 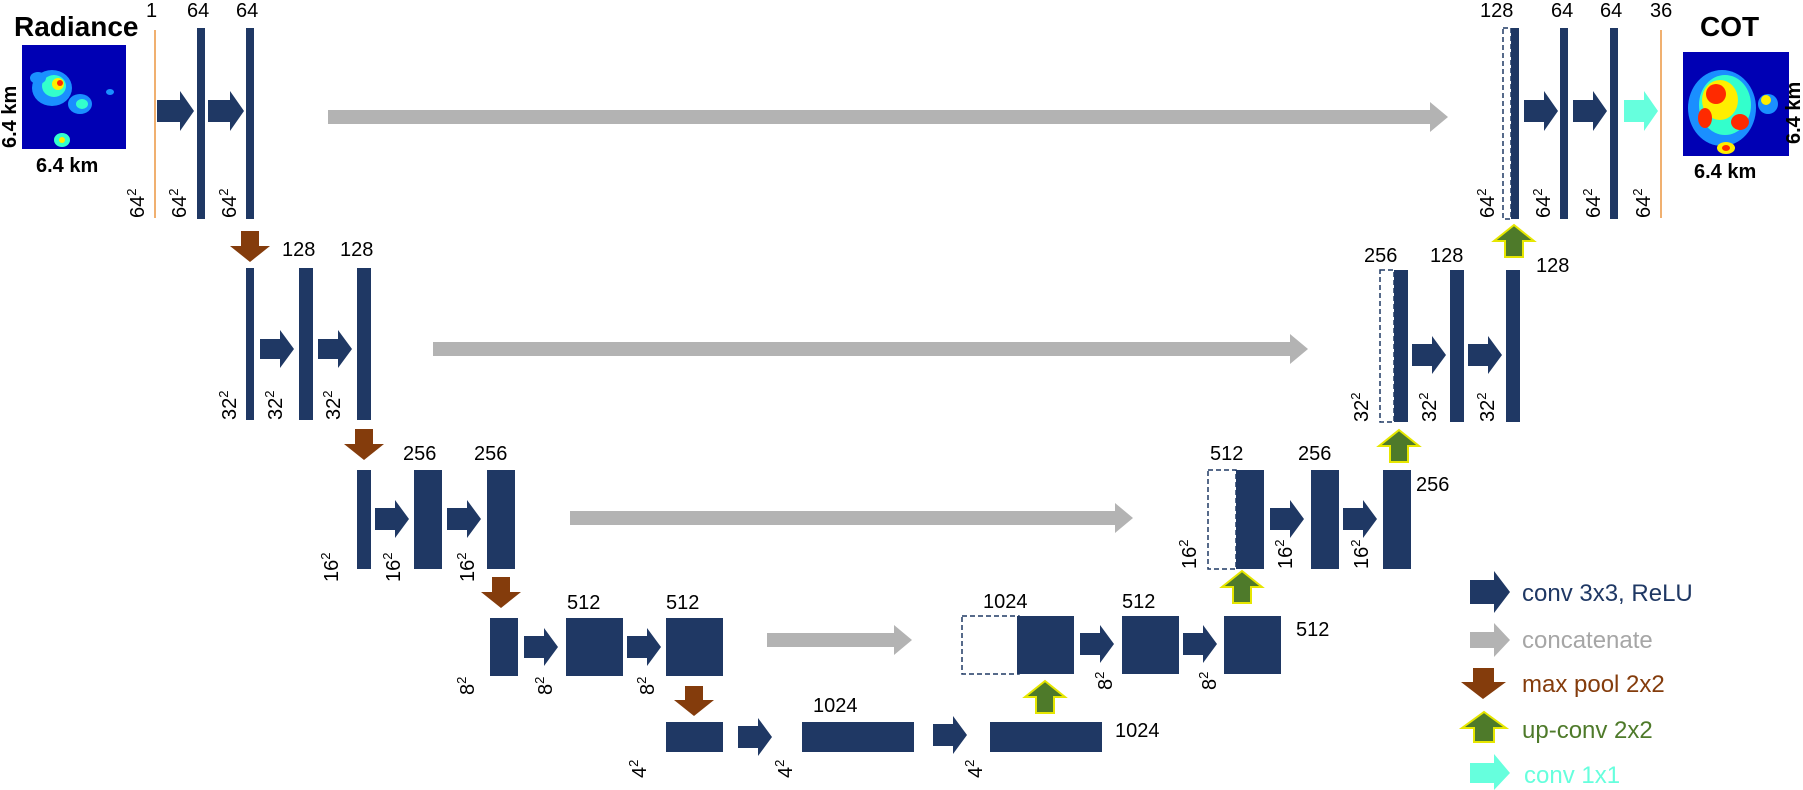 I want to click on legend-label: max pool 2x2, so click(x=1593, y=684).